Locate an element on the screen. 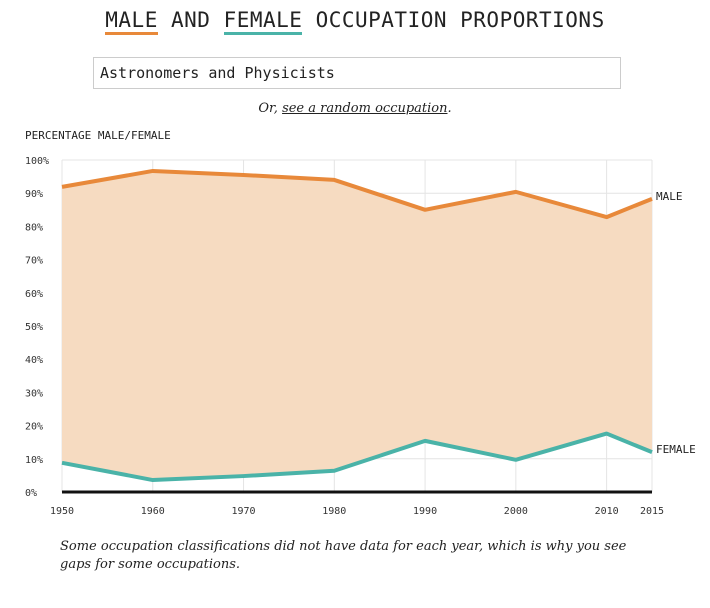 Image resolution: width=710 pixels, height=608 pixels. title-female: FEMALE is located at coordinates (263, 21).